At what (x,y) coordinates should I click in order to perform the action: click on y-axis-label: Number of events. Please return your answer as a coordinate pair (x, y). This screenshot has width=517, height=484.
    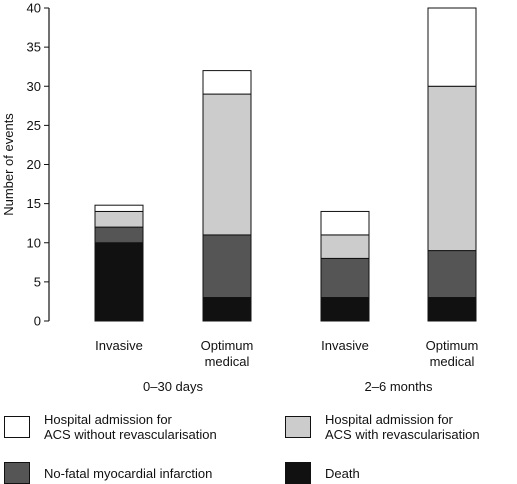
    Looking at the image, I should click on (8, 164).